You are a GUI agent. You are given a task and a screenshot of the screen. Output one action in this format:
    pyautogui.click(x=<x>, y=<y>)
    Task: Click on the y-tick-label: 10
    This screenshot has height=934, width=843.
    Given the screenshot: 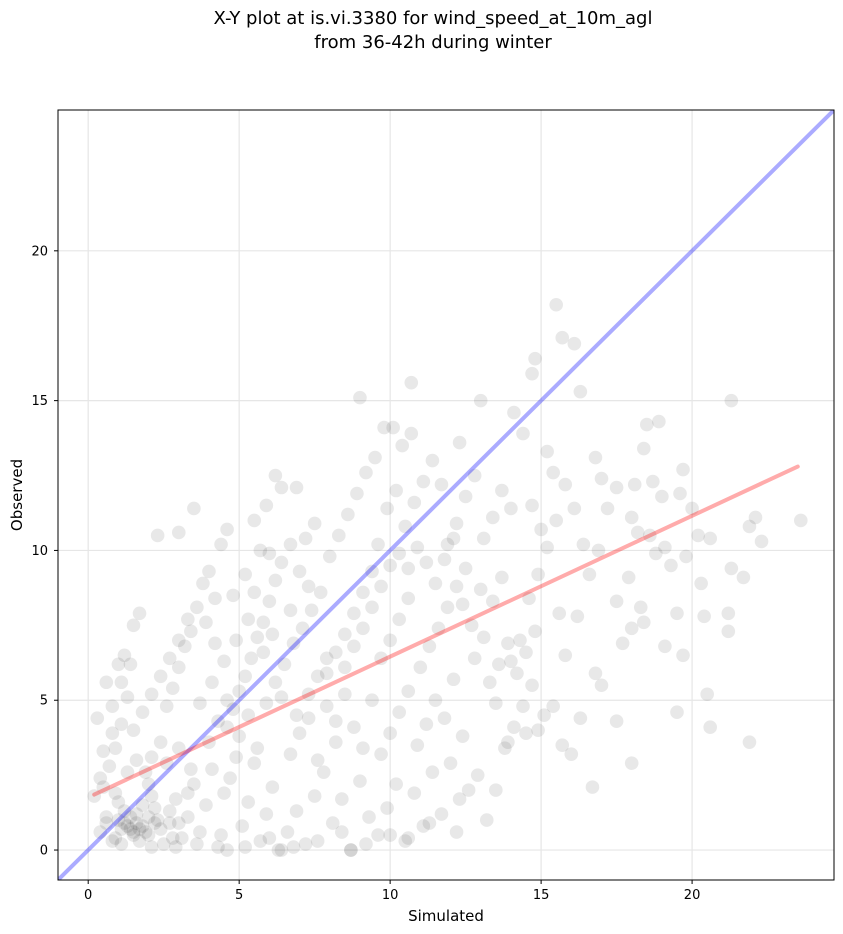 What is the action you would take?
    pyautogui.click(x=39, y=551)
    